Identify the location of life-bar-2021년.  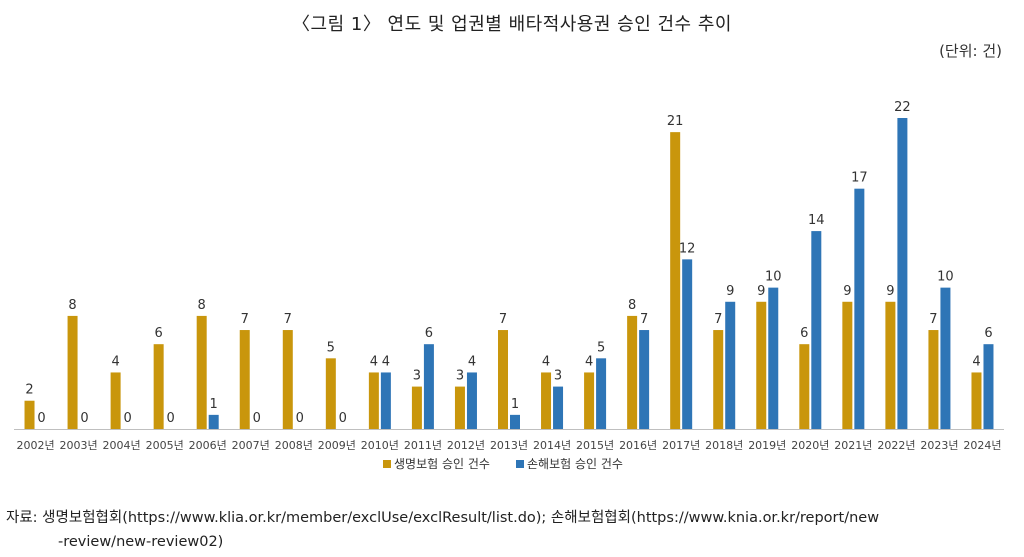
(847, 365).